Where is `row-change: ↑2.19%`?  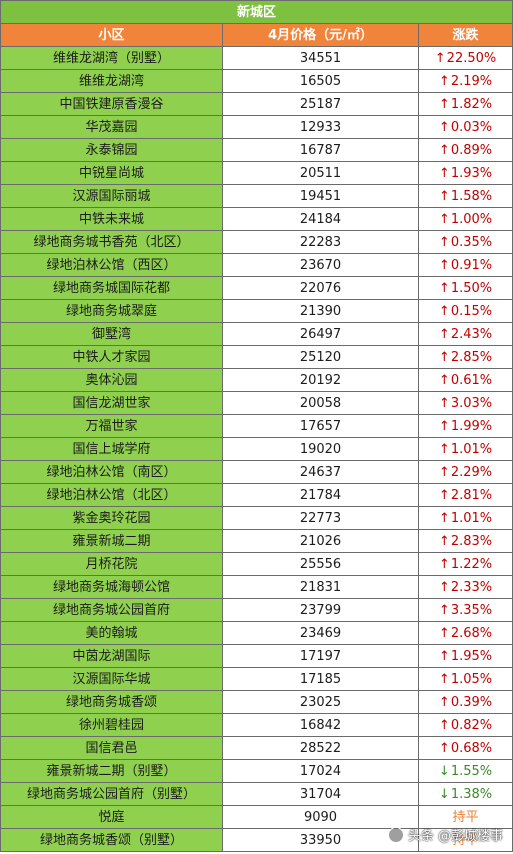 row-change: ↑2.19% is located at coordinates (465, 81).